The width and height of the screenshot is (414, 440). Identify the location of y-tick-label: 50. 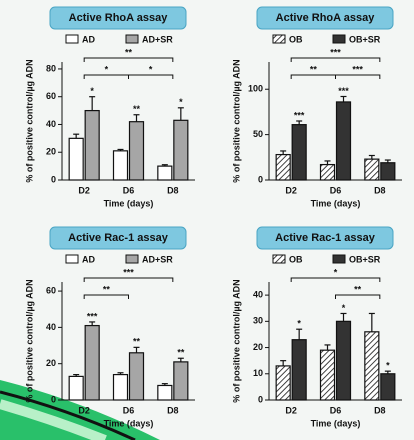
(258, 134).